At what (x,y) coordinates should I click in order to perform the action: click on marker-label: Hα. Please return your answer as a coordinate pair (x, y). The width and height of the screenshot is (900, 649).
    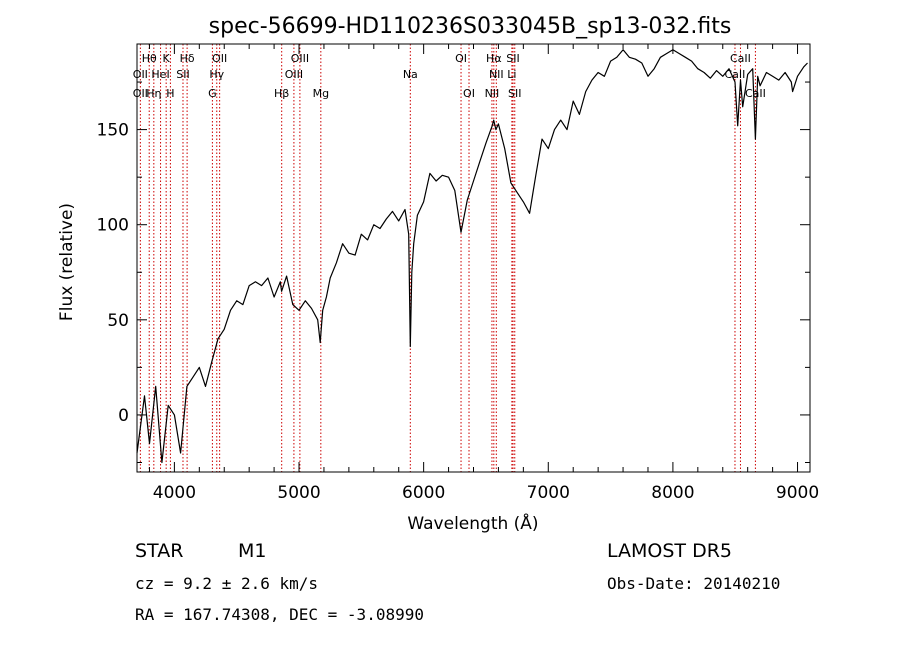
    Looking at the image, I should click on (494, 58).